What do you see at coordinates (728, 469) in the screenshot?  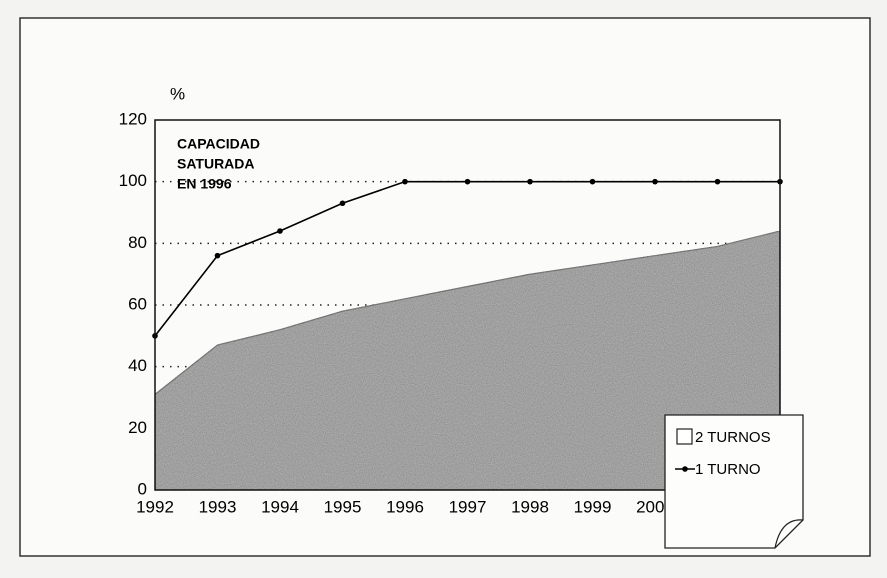 I see `legend-label: 1 TURNO` at bounding box center [728, 469].